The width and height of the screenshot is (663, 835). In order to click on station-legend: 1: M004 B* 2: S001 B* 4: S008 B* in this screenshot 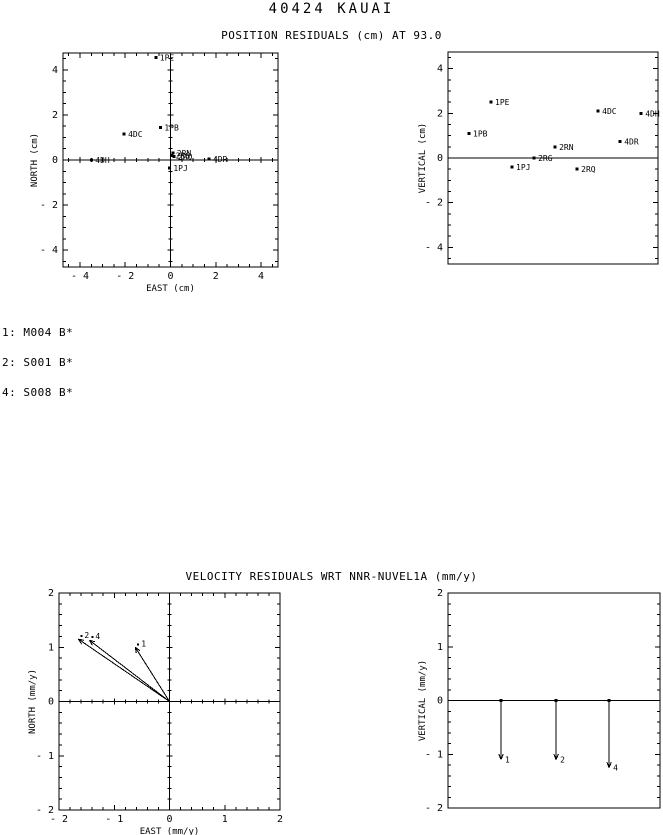, I will do `click(37, 358)`.